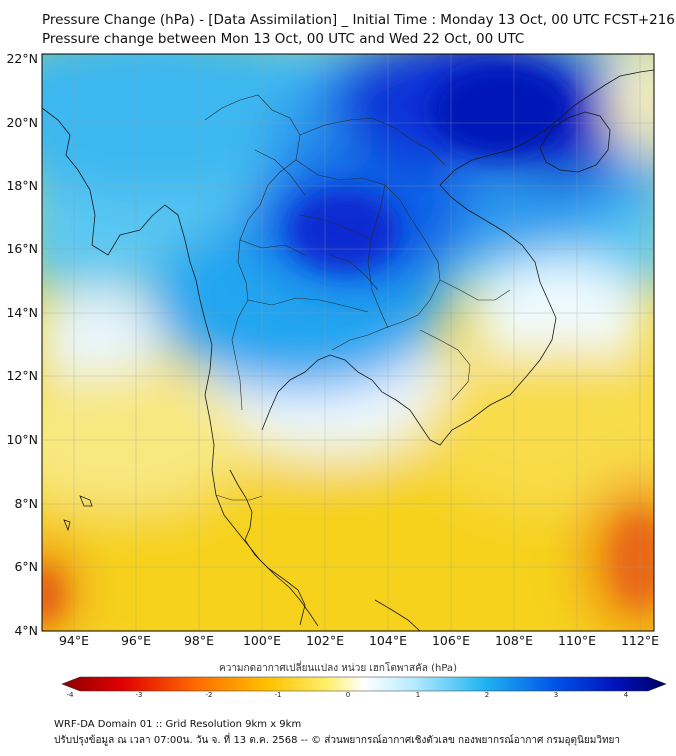 The width and height of the screenshot is (676, 756). Describe the element at coordinates (261, 640) in the screenshot. I see `lon-tick-100e: 100°E` at that location.